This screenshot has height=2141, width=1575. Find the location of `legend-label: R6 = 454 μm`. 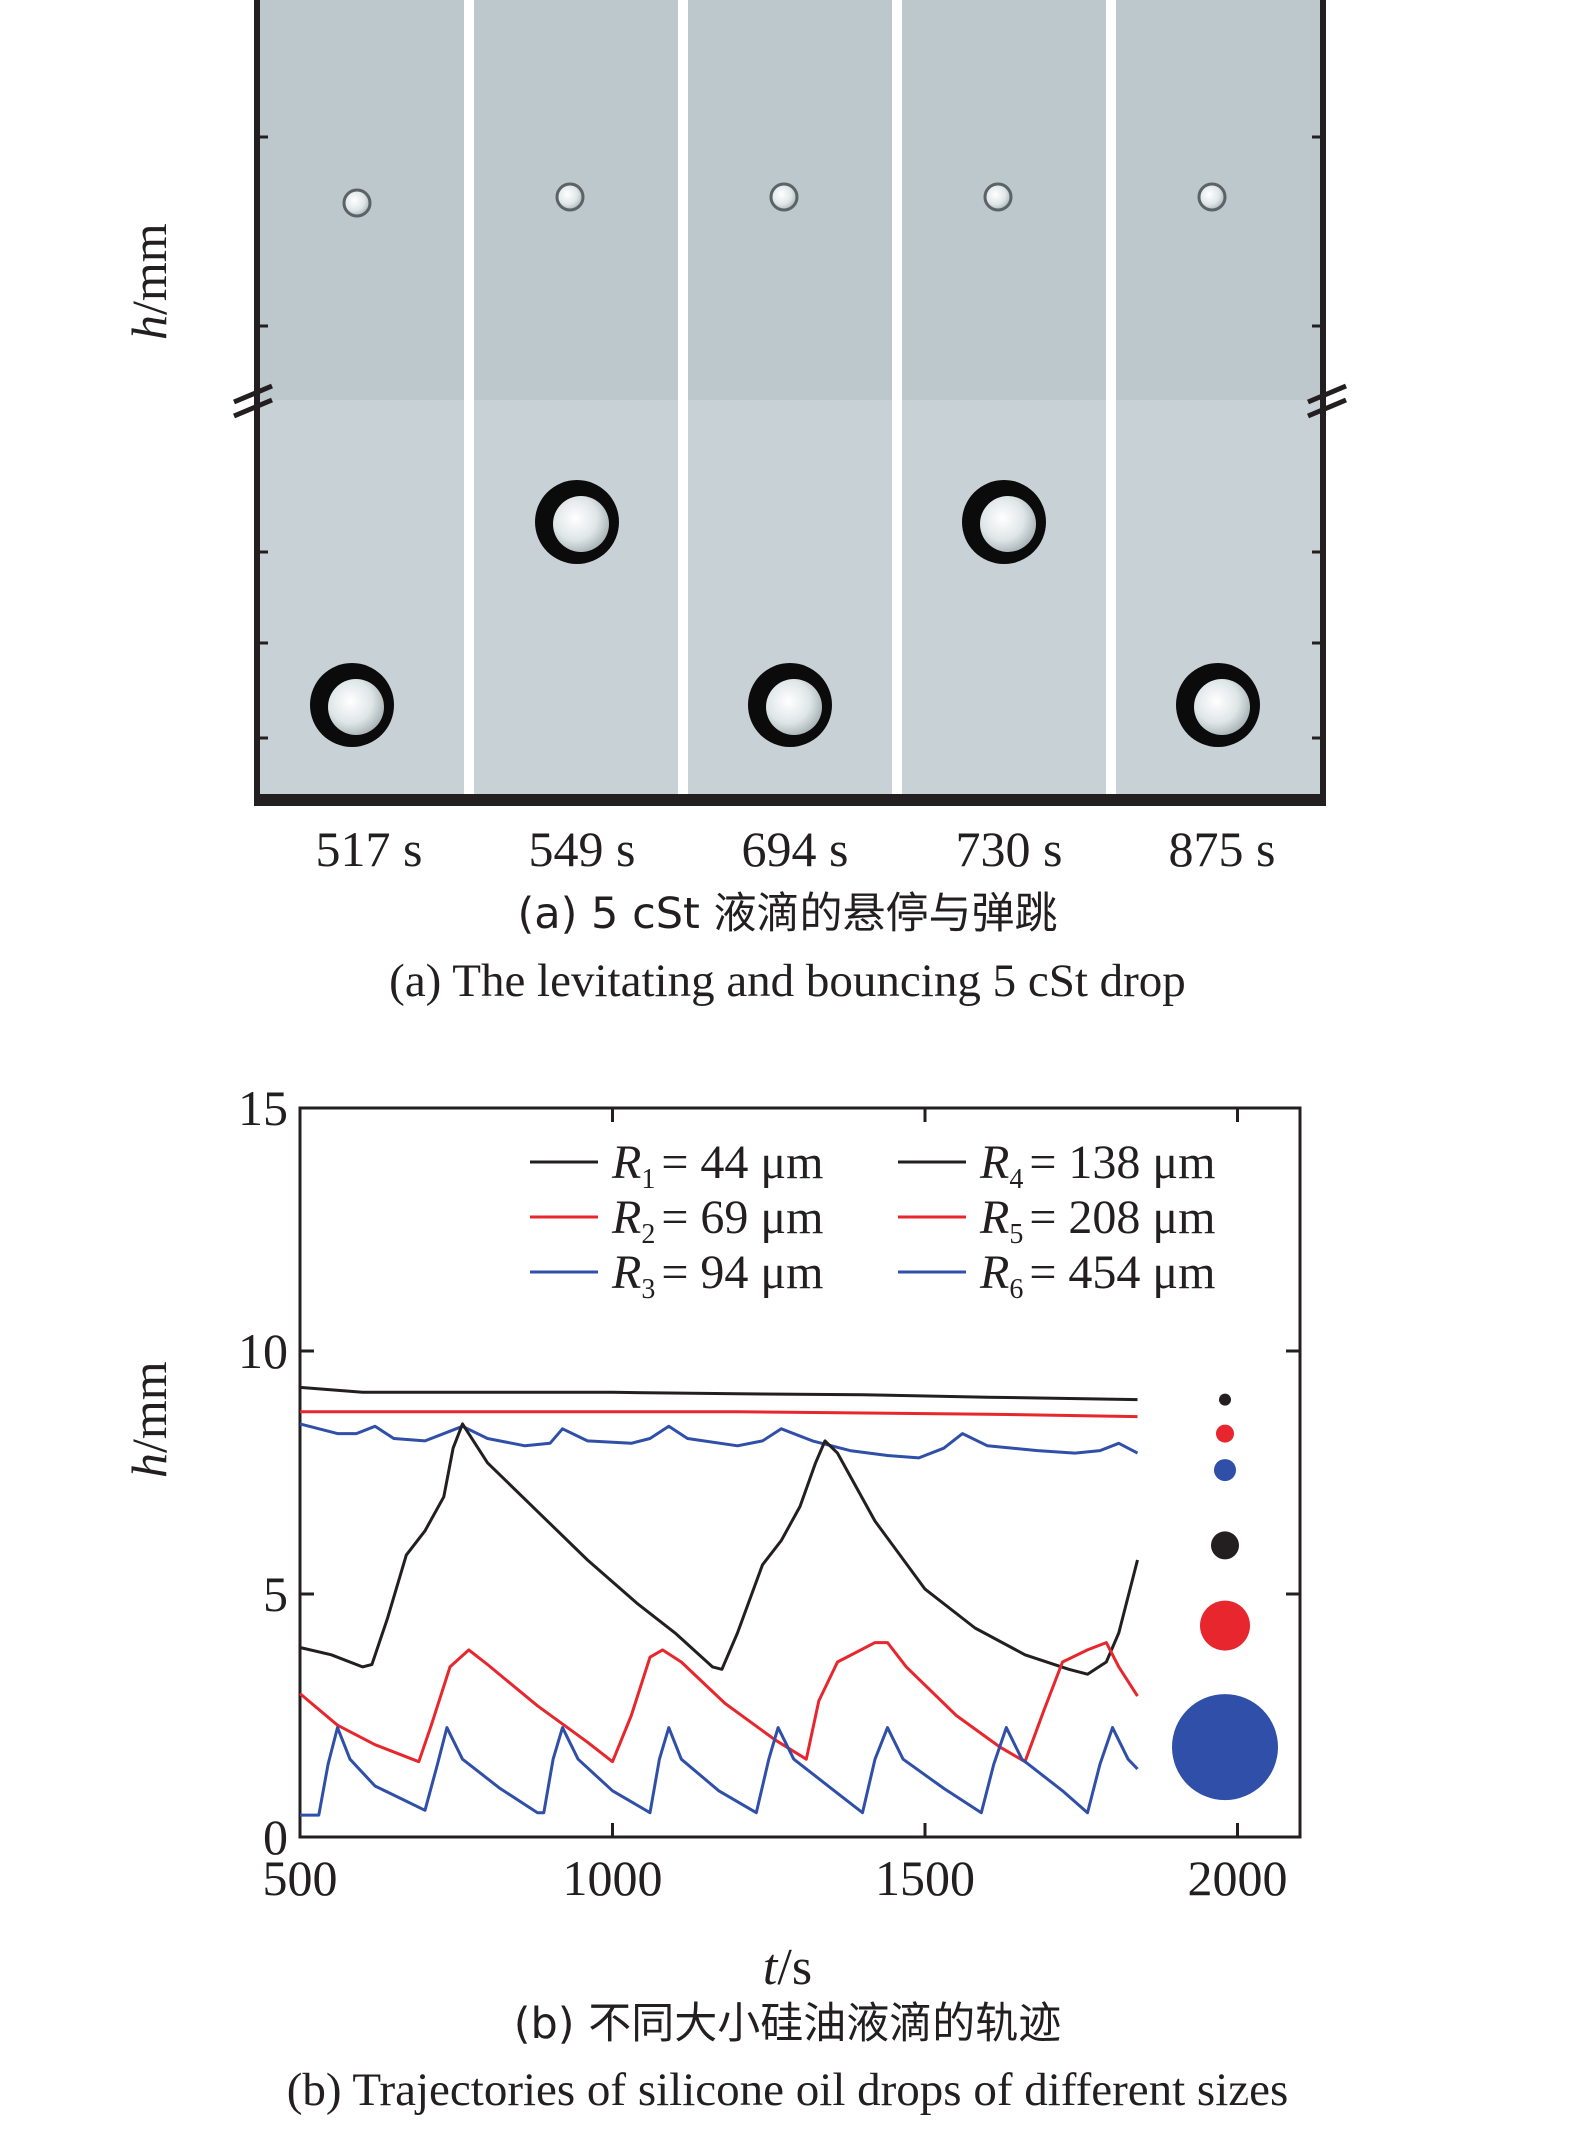

legend-label: R6 = 454 μm is located at coordinates (1097, 1275).